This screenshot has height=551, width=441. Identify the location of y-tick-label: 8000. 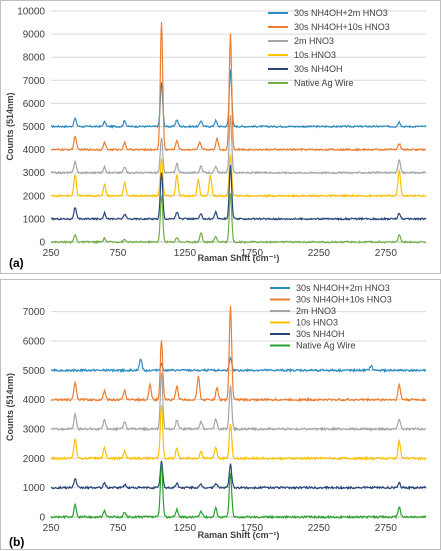
(34, 58).